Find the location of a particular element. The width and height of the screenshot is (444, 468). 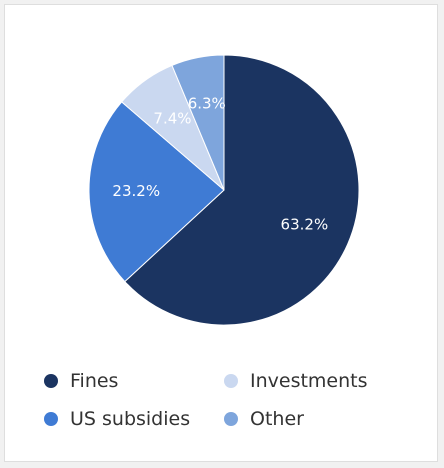

legend-swatch-other is located at coordinates (231, 419).